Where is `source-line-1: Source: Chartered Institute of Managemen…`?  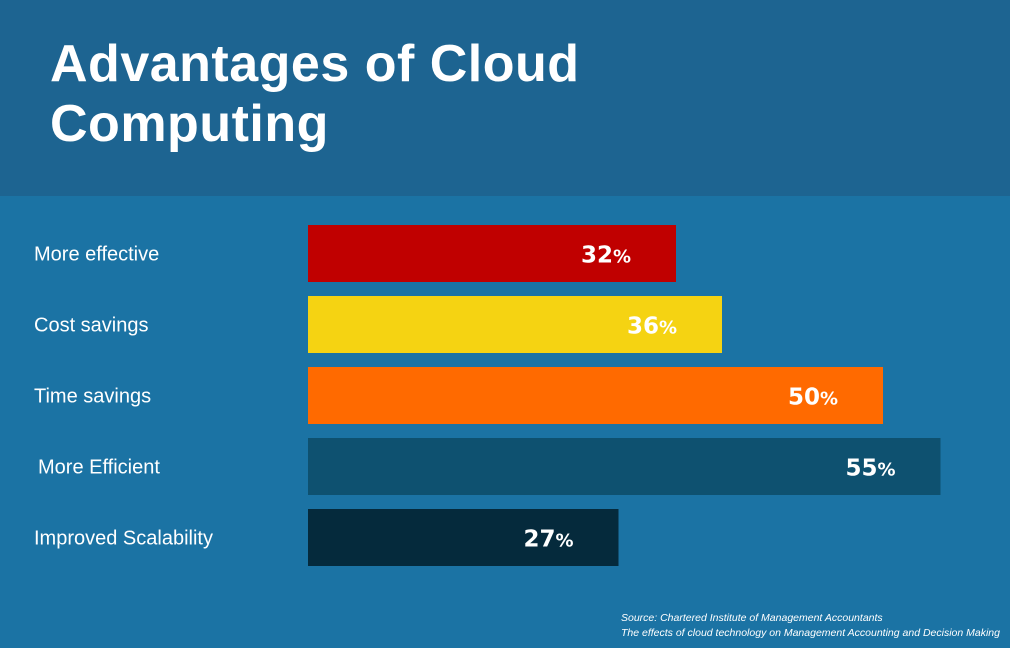 source-line-1: Source: Chartered Institute of Managemen… is located at coordinates (751, 618).